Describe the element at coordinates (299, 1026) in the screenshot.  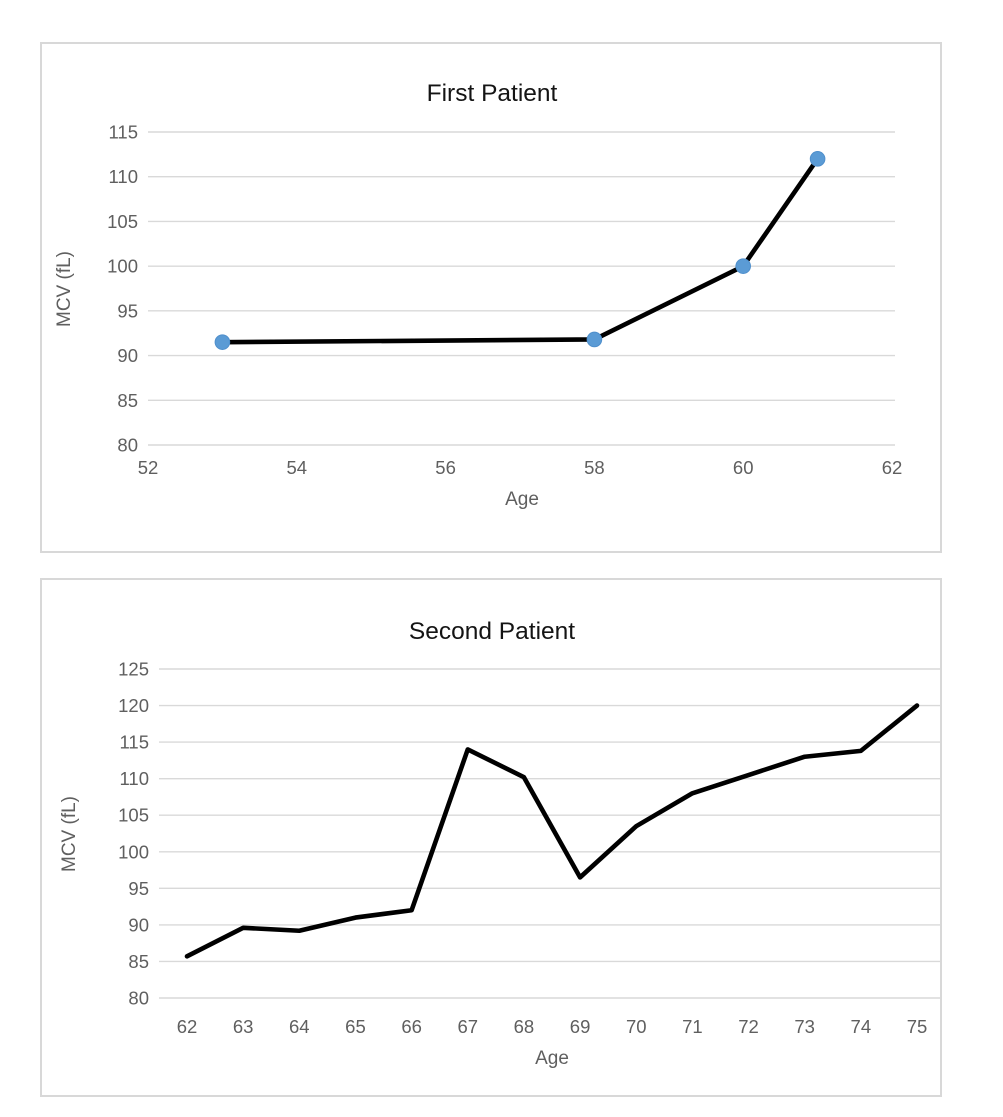
I see `x-tick-label: 64` at that location.